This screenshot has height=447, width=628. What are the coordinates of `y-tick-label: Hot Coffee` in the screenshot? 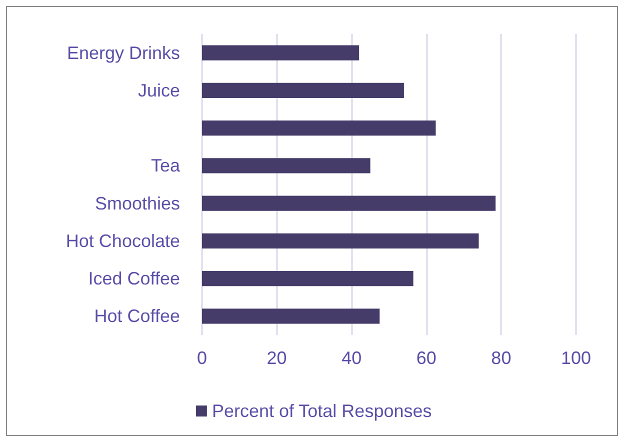 It's located at (137, 316).